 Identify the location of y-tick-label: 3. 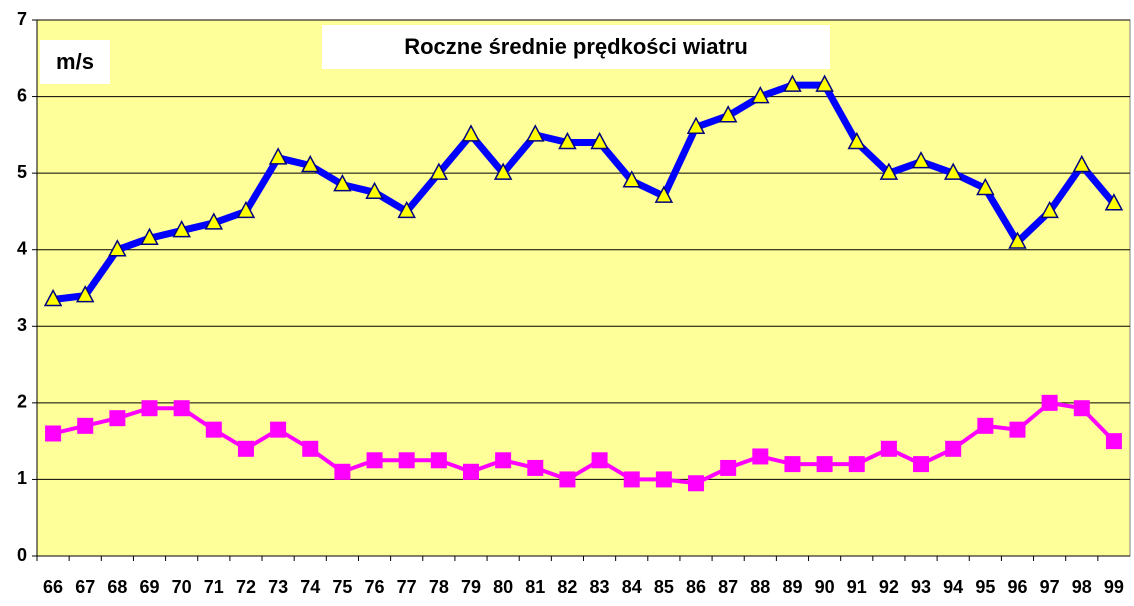
(22, 325).